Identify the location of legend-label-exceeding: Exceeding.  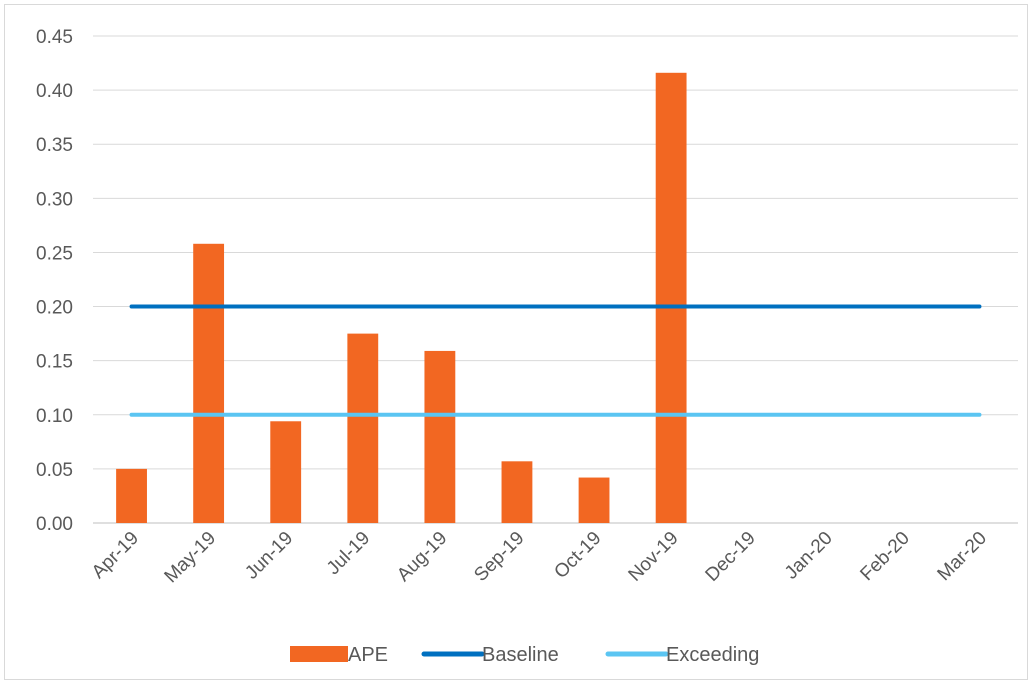
(712, 655).